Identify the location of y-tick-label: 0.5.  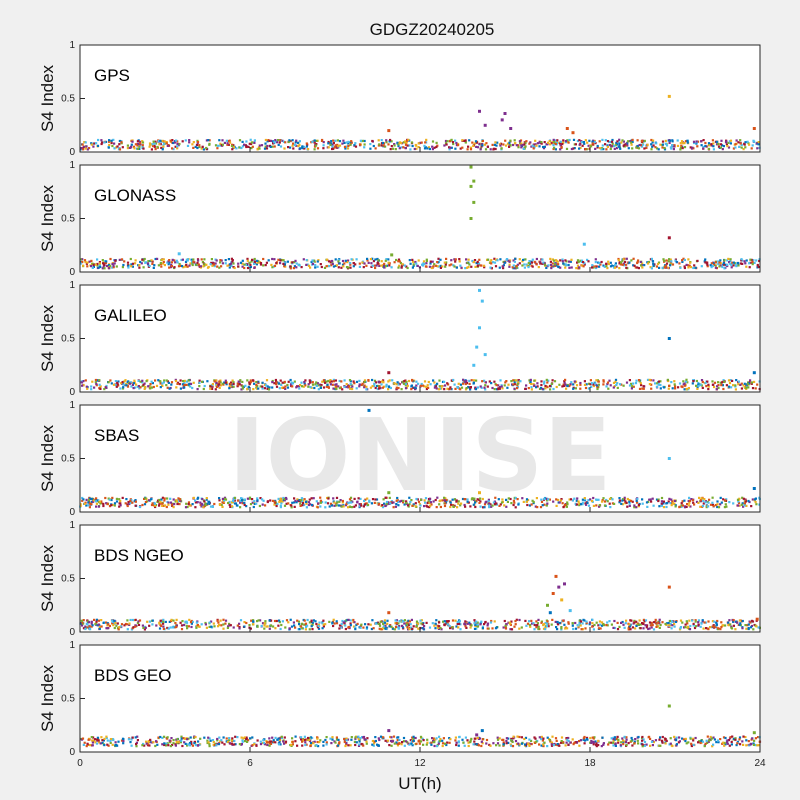
(68, 339).